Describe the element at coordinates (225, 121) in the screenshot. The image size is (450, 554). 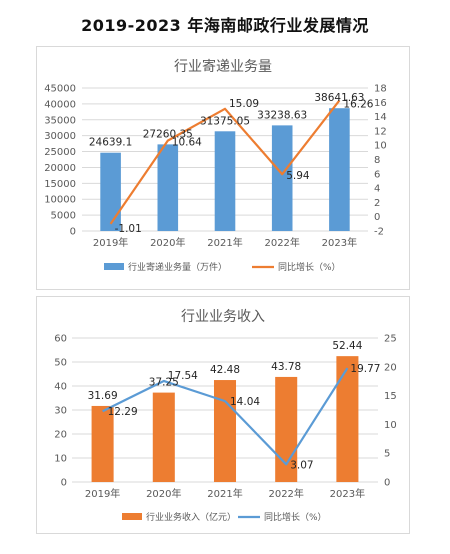
I see `chart1-bar-label: 31375.05` at that location.